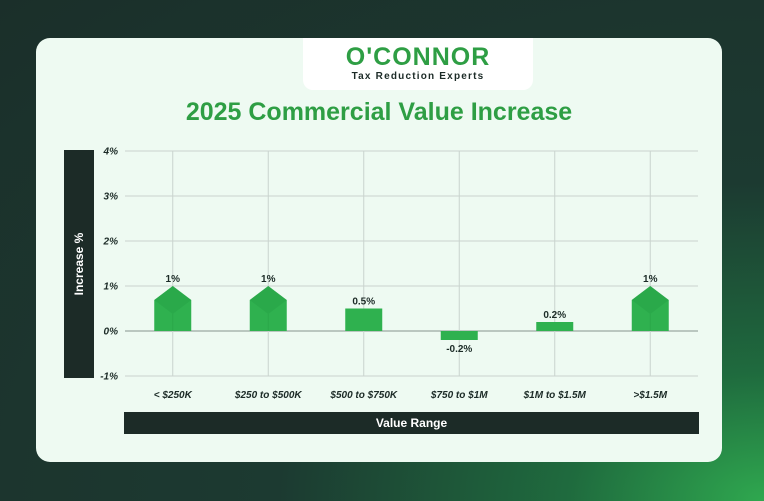  Describe the element at coordinates (363, 302) in the screenshot. I see `data-label: 0.5%` at that location.